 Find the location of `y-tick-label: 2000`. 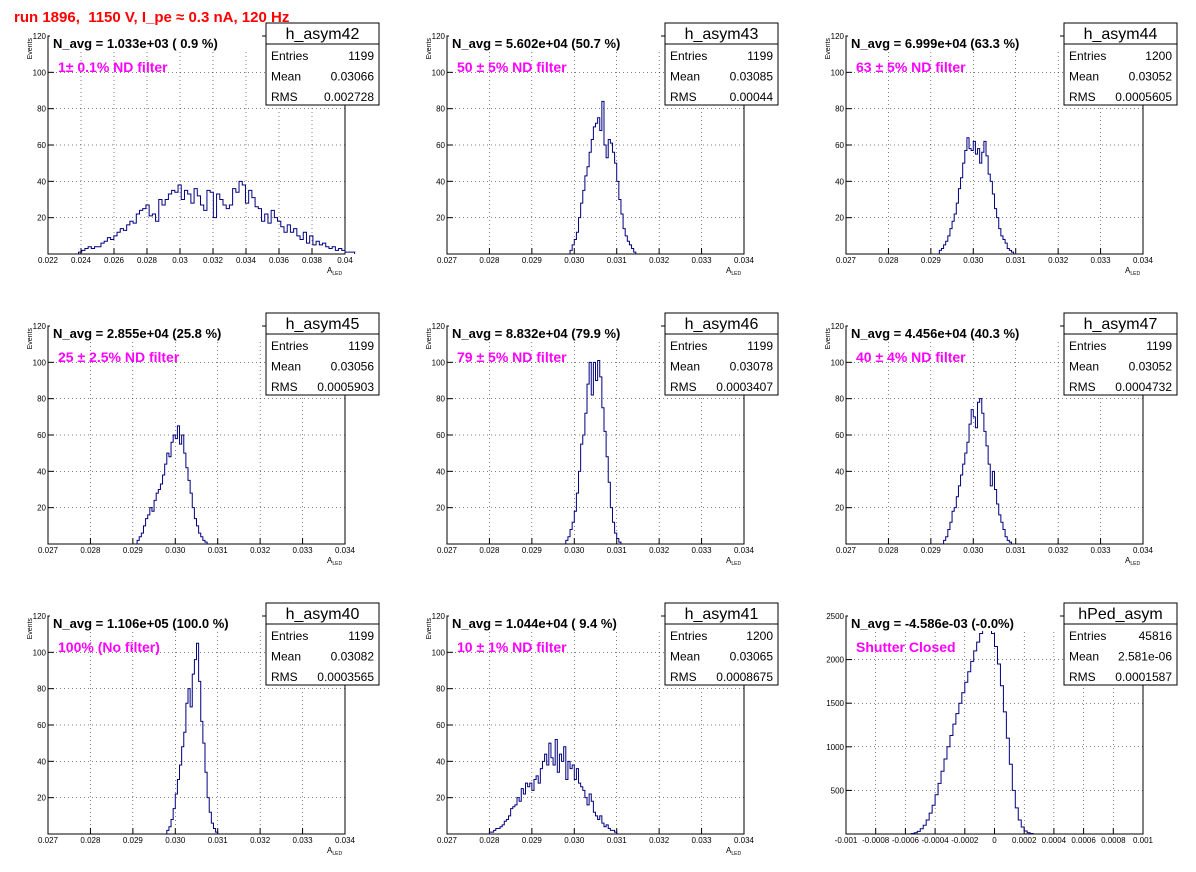

y-tick-label: 2000 is located at coordinates (835, 660).